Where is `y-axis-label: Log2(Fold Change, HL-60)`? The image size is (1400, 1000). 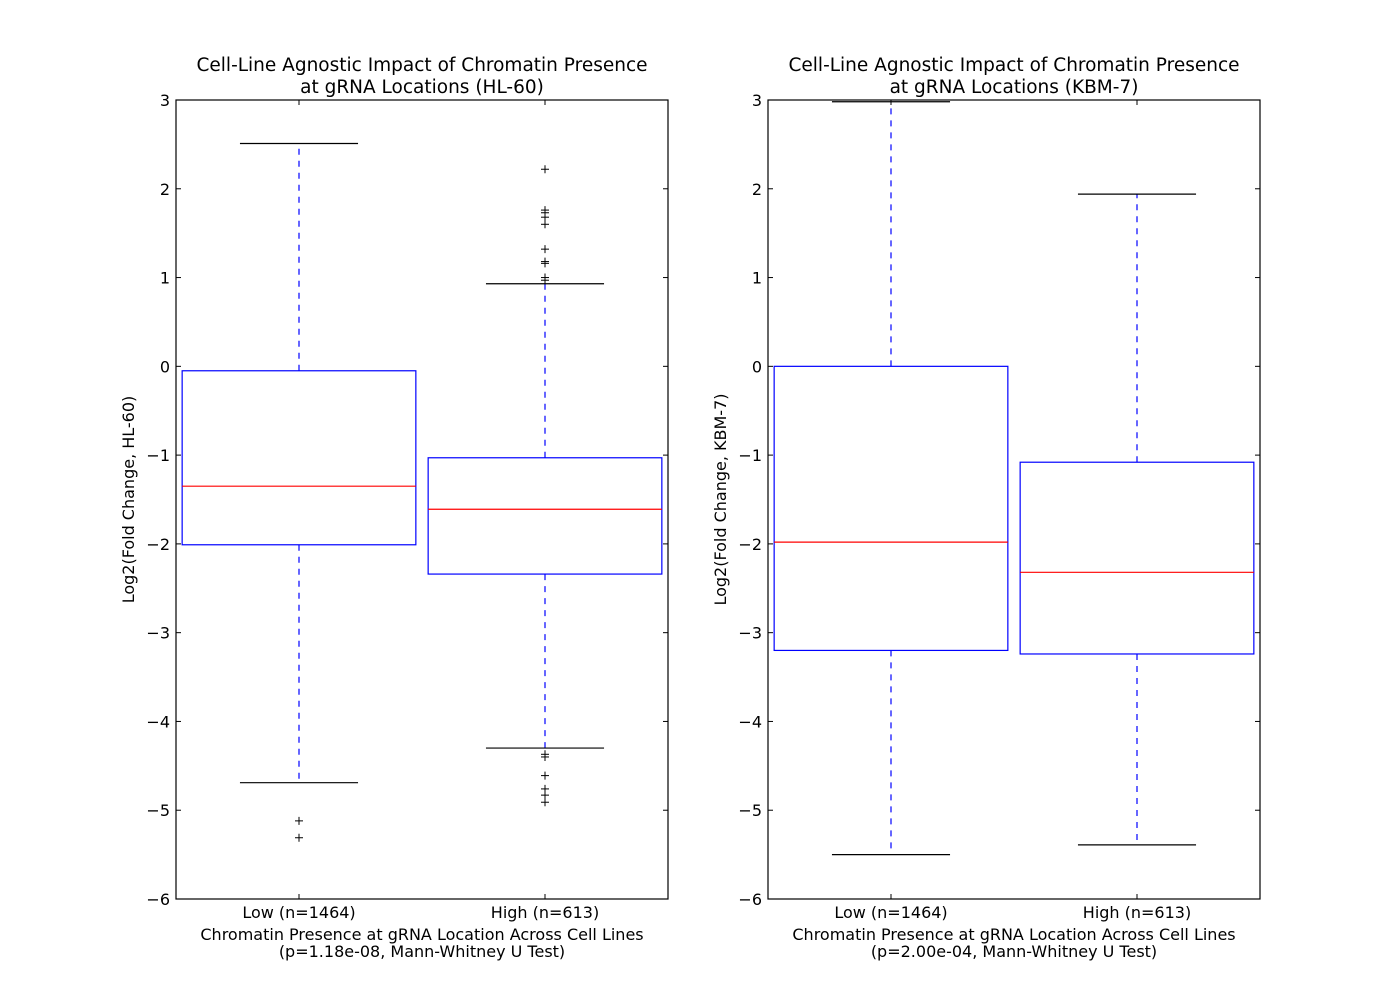
y-axis-label: Log2(Fold Change, HL-60) is located at coordinates (128, 500).